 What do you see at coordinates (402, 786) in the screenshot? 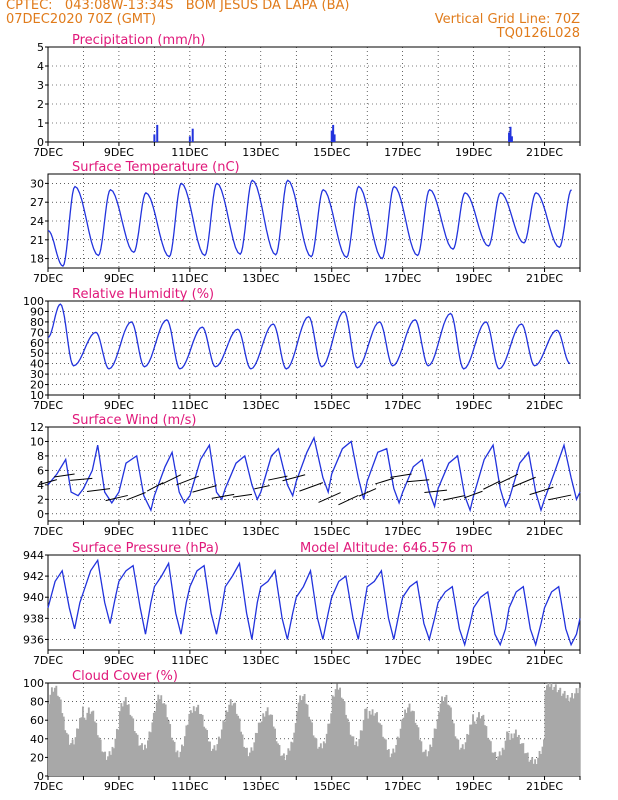
I see `cloud-xtick-label: 17DEC` at bounding box center [402, 786].